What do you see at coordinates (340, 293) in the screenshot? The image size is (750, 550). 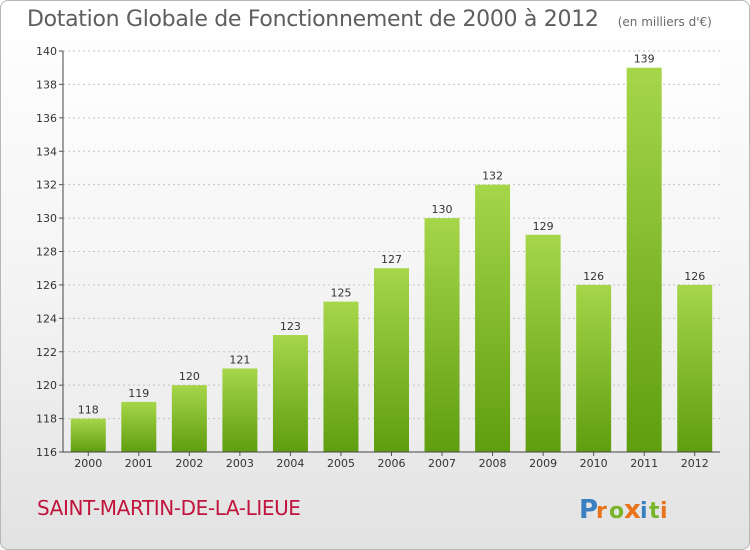 I see `data-label: 125` at bounding box center [340, 293].